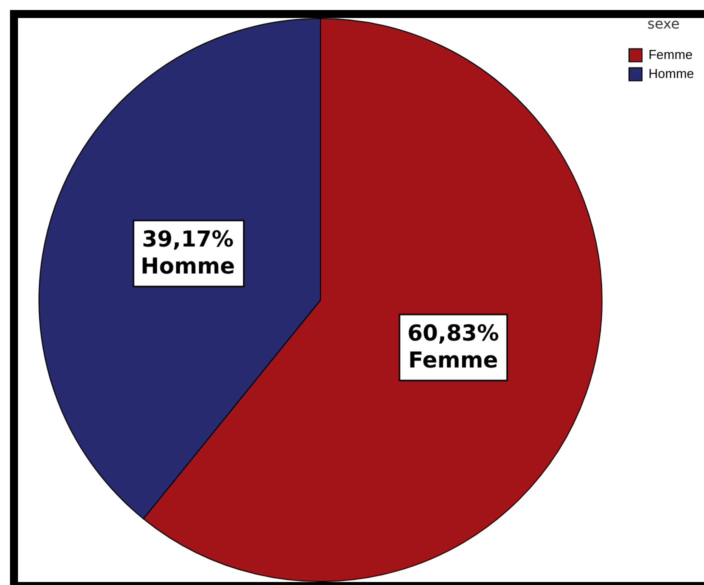 This screenshot has width=704, height=585. What do you see at coordinates (453, 361) in the screenshot?
I see `slice-label: Femme` at bounding box center [453, 361].